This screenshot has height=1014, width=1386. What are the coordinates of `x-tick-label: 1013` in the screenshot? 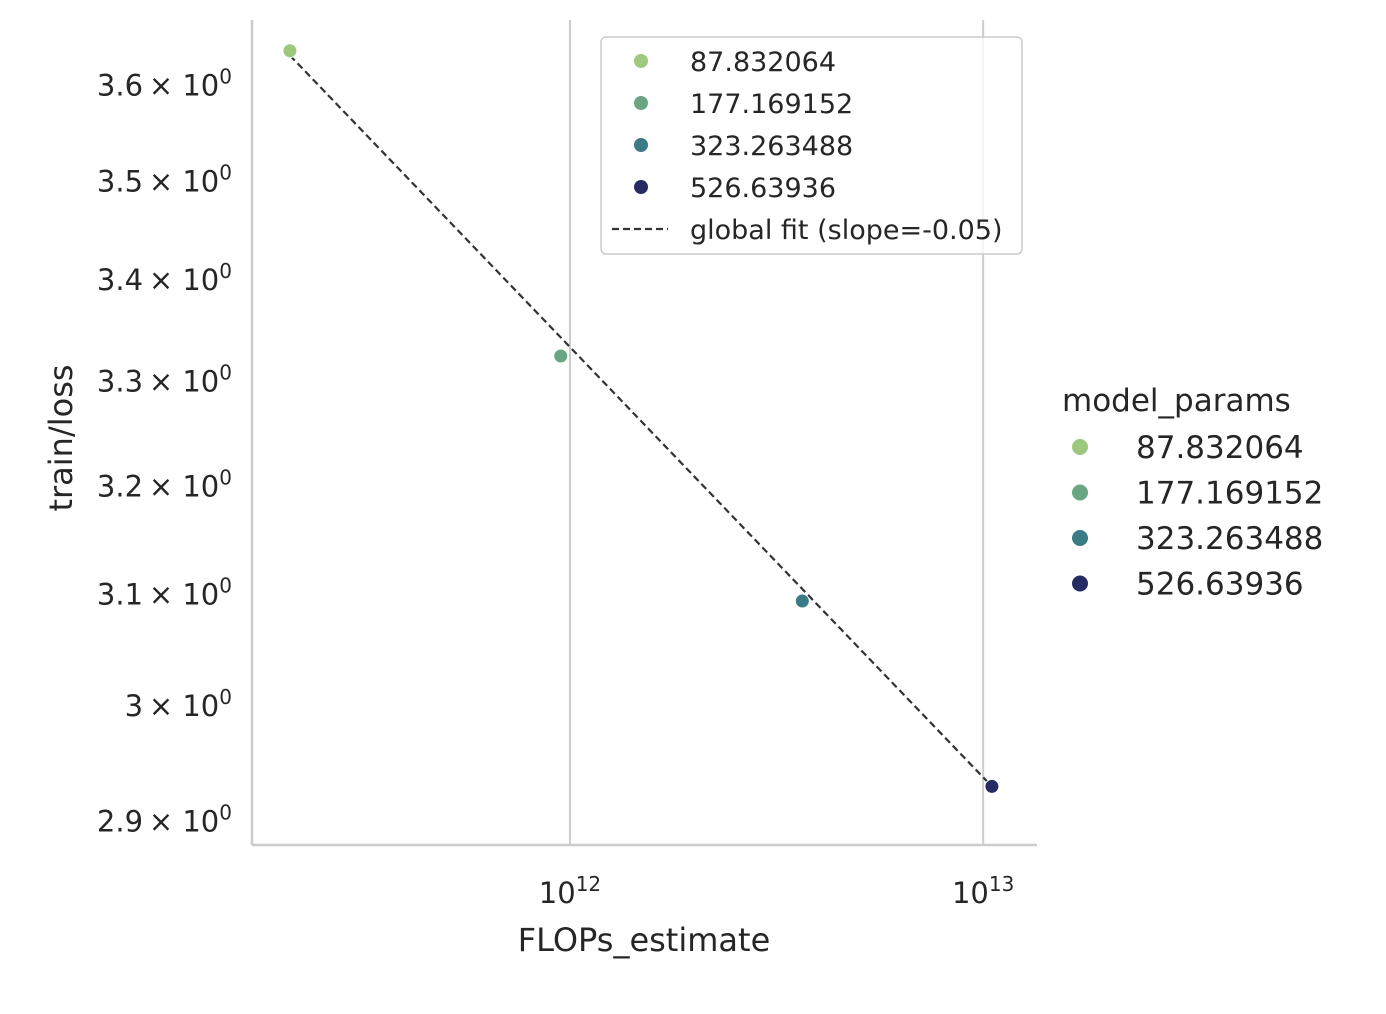 It's located at (983, 891).